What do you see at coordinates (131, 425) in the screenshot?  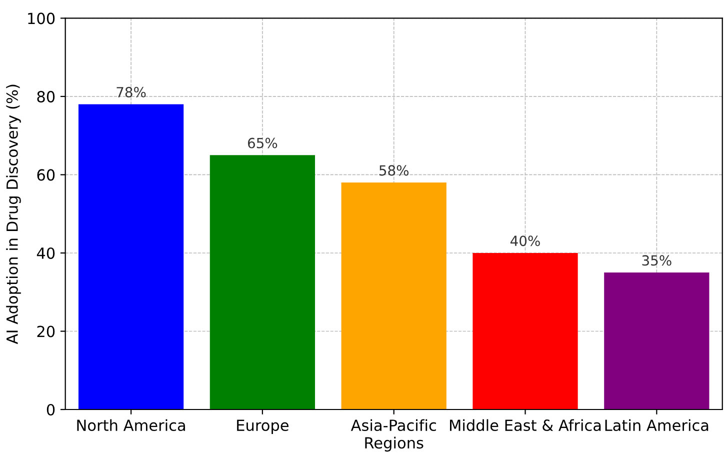 I see `x-tick-label: North America` at bounding box center [131, 425].